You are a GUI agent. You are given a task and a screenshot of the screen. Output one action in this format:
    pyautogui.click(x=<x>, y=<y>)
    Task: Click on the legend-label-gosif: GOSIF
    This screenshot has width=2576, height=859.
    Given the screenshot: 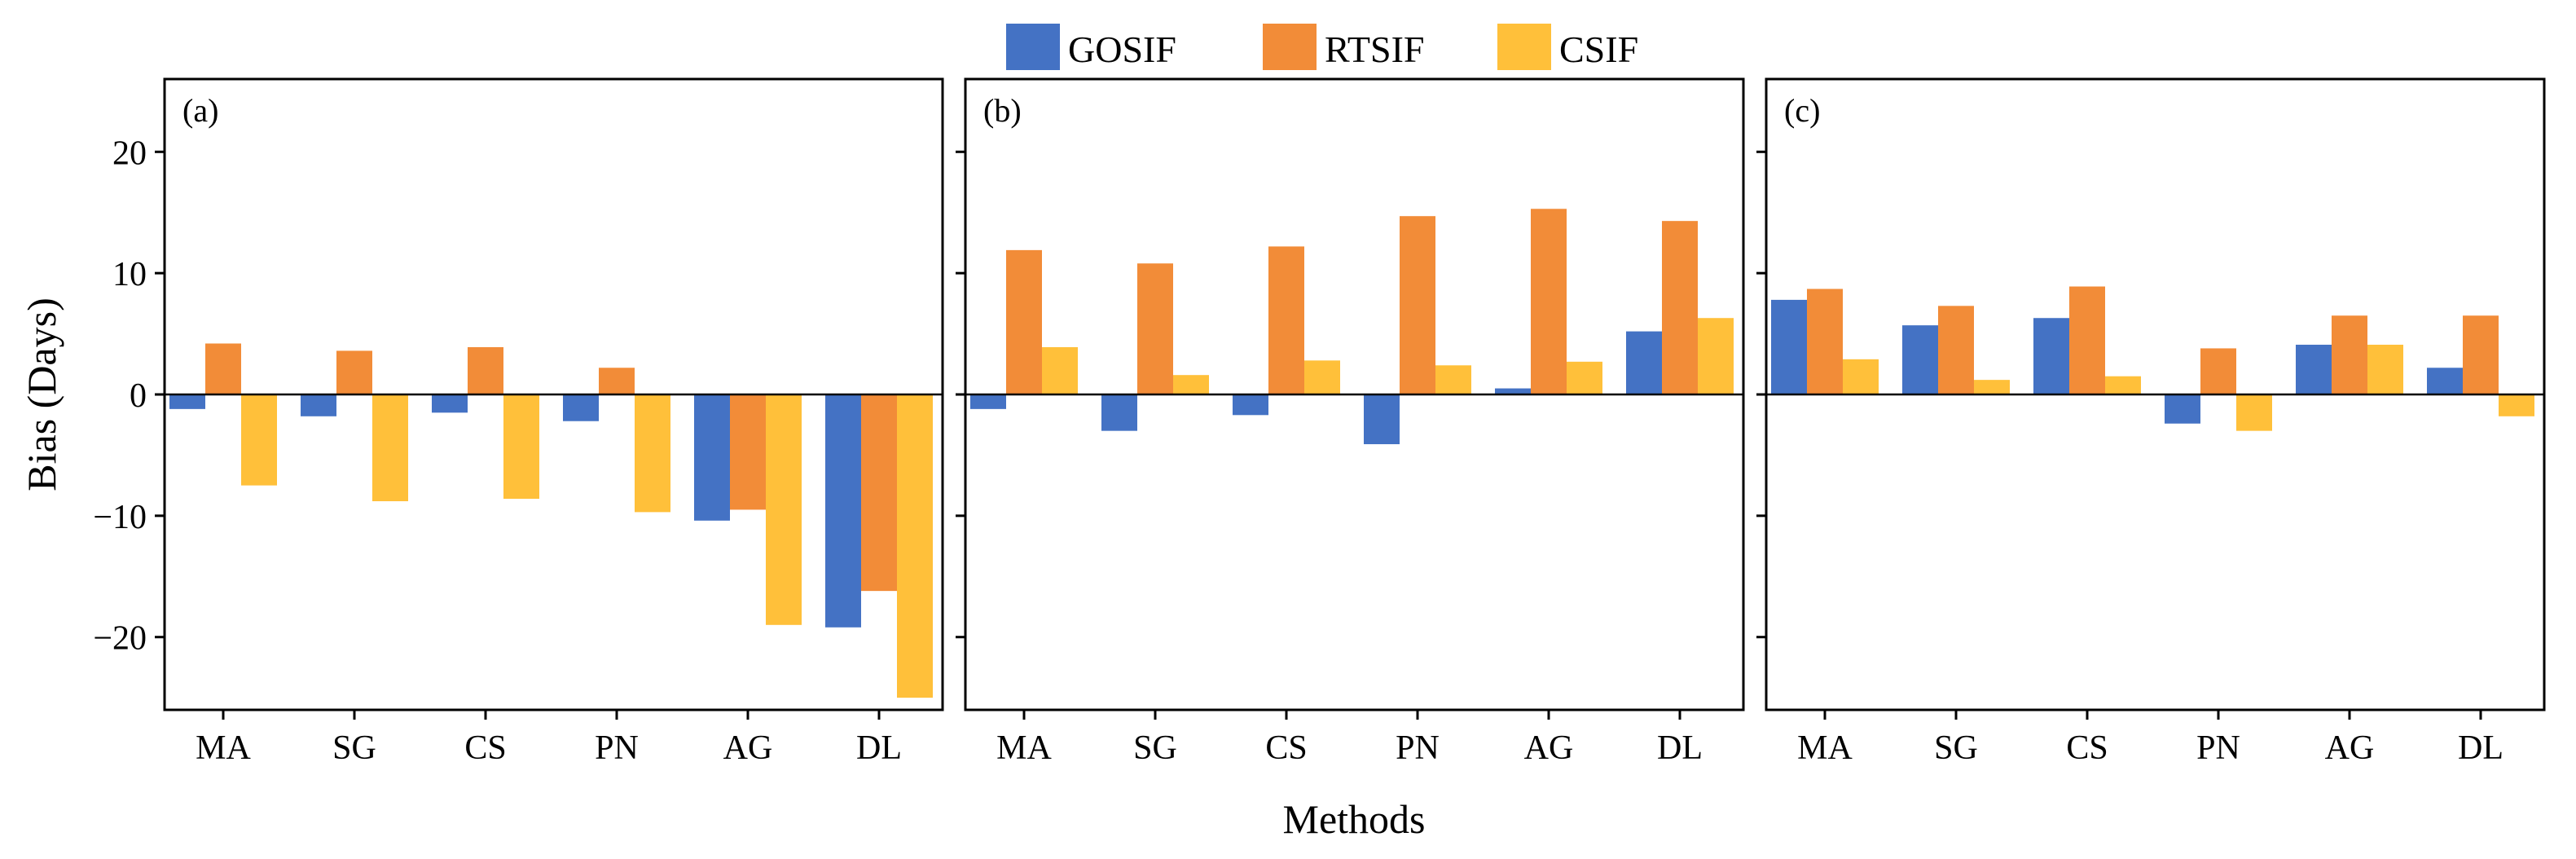 What is the action you would take?
    pyautogui.click(x=1122, y=49)
    